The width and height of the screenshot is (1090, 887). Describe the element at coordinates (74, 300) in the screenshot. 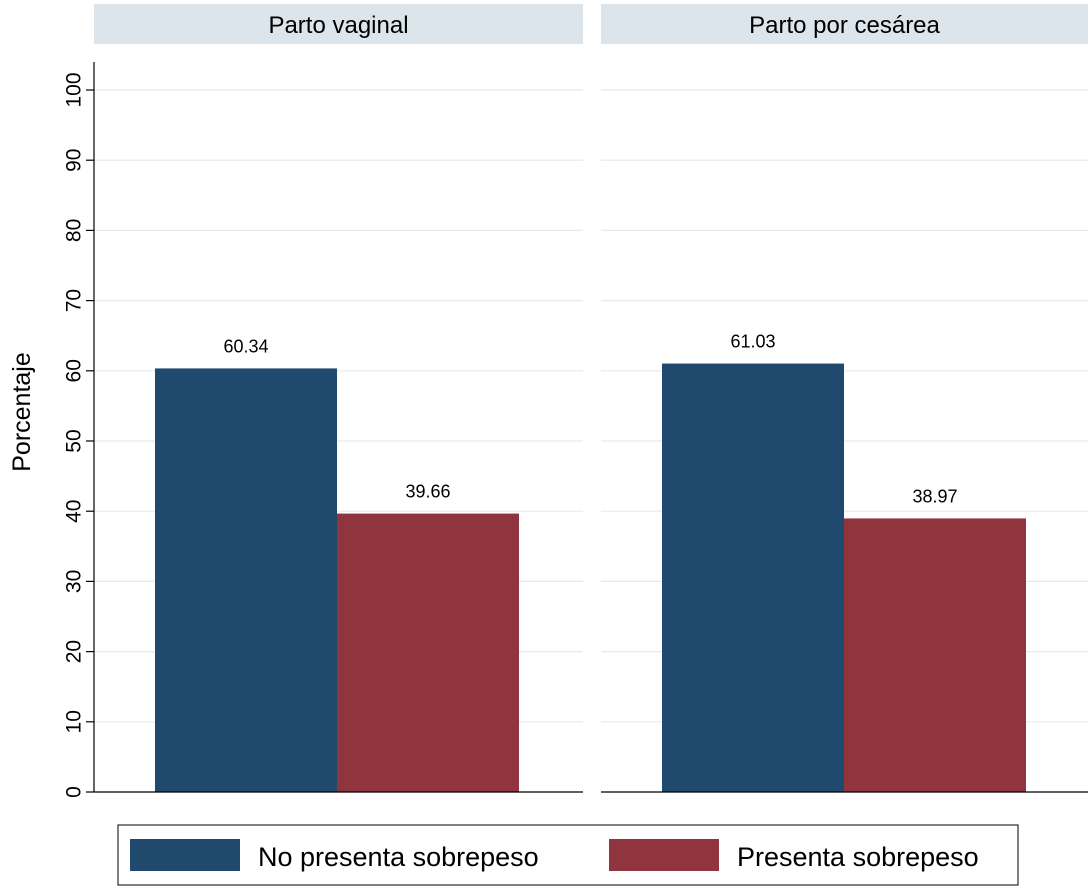

I see `y-tick-label: 70` at that location.